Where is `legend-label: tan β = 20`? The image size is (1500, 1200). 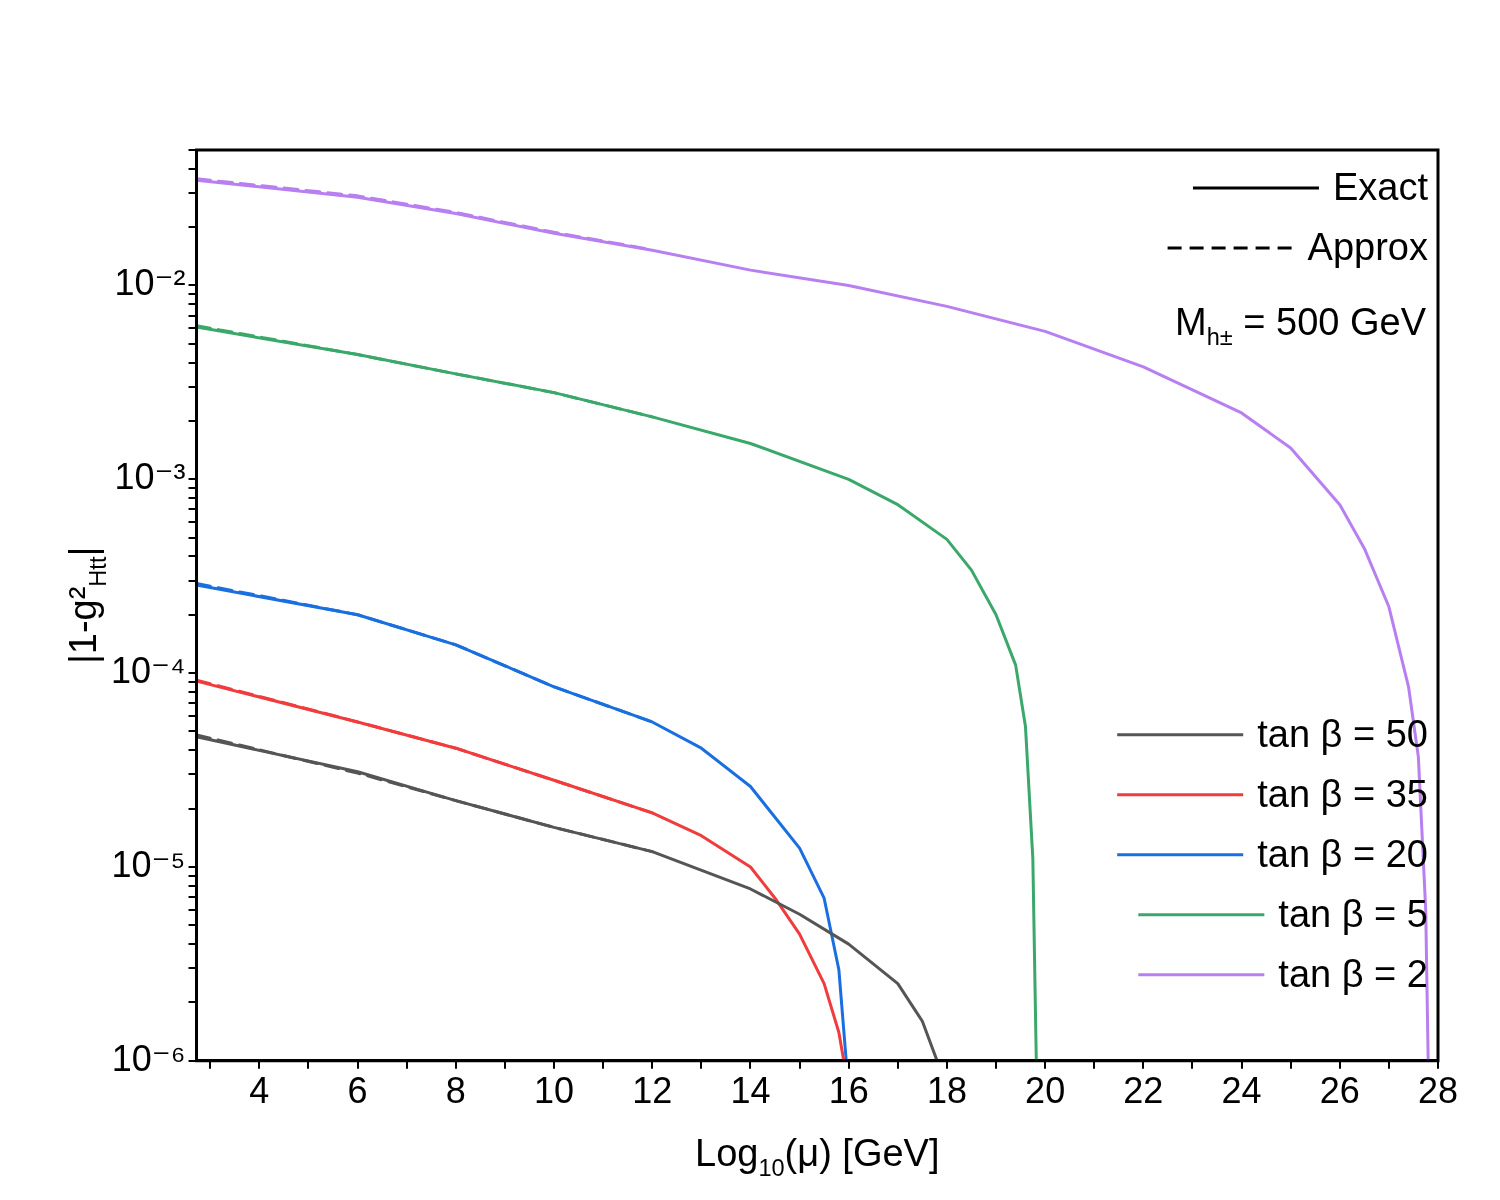 legend-label: tan β = 20 is located at coordinates (1343, 854).